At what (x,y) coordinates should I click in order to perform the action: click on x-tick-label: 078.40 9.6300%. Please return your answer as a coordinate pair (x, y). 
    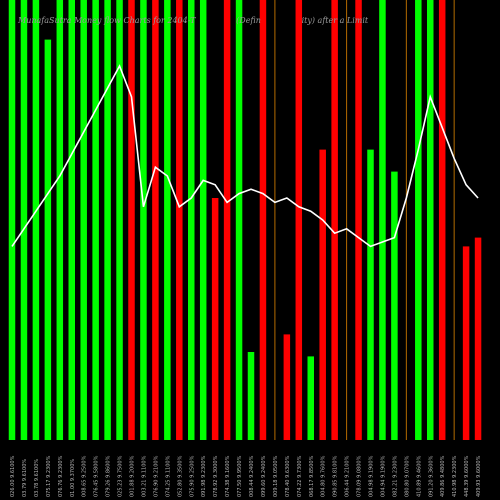
    Looking at the image, I should click on (288, 476).